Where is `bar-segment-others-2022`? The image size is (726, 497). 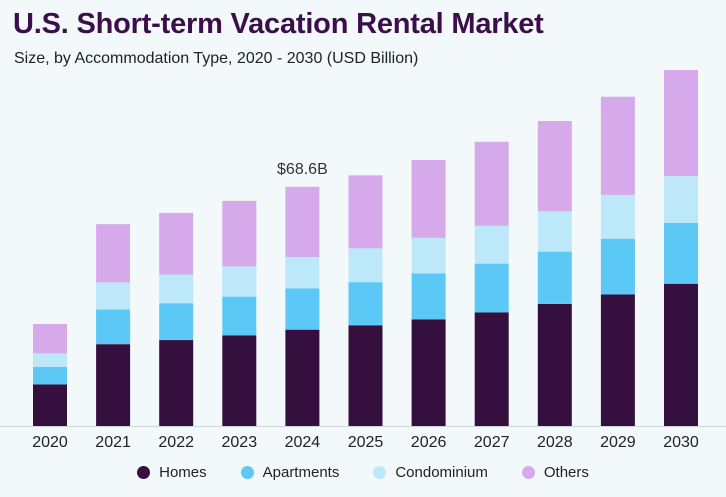
bar-segment-others-2022 is located at coordinates (176, 243).